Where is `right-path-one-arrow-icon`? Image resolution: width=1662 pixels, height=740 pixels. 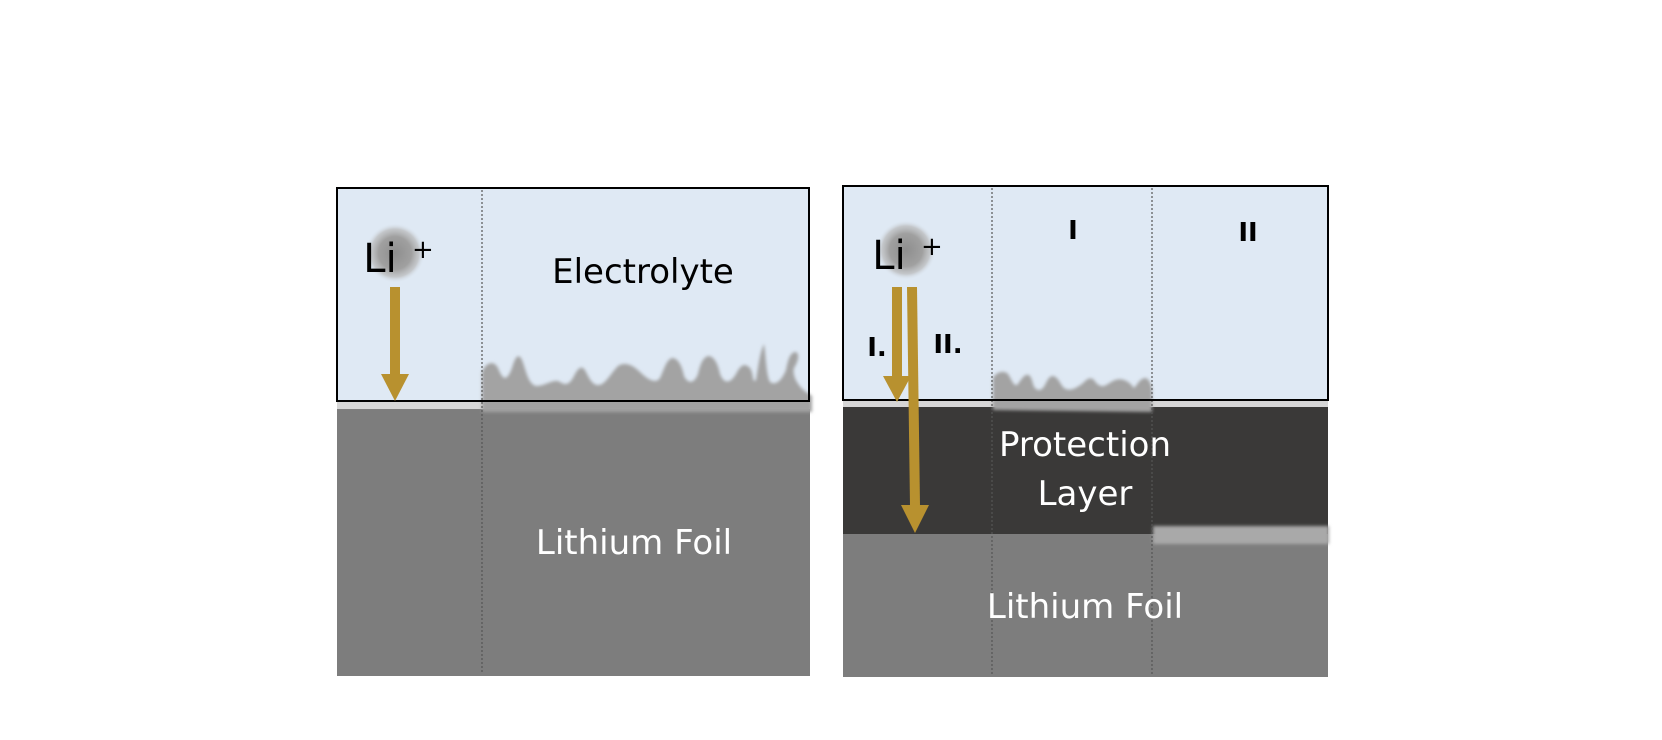
right-path-one-arrow-icon is located at coordinates (897, 344).